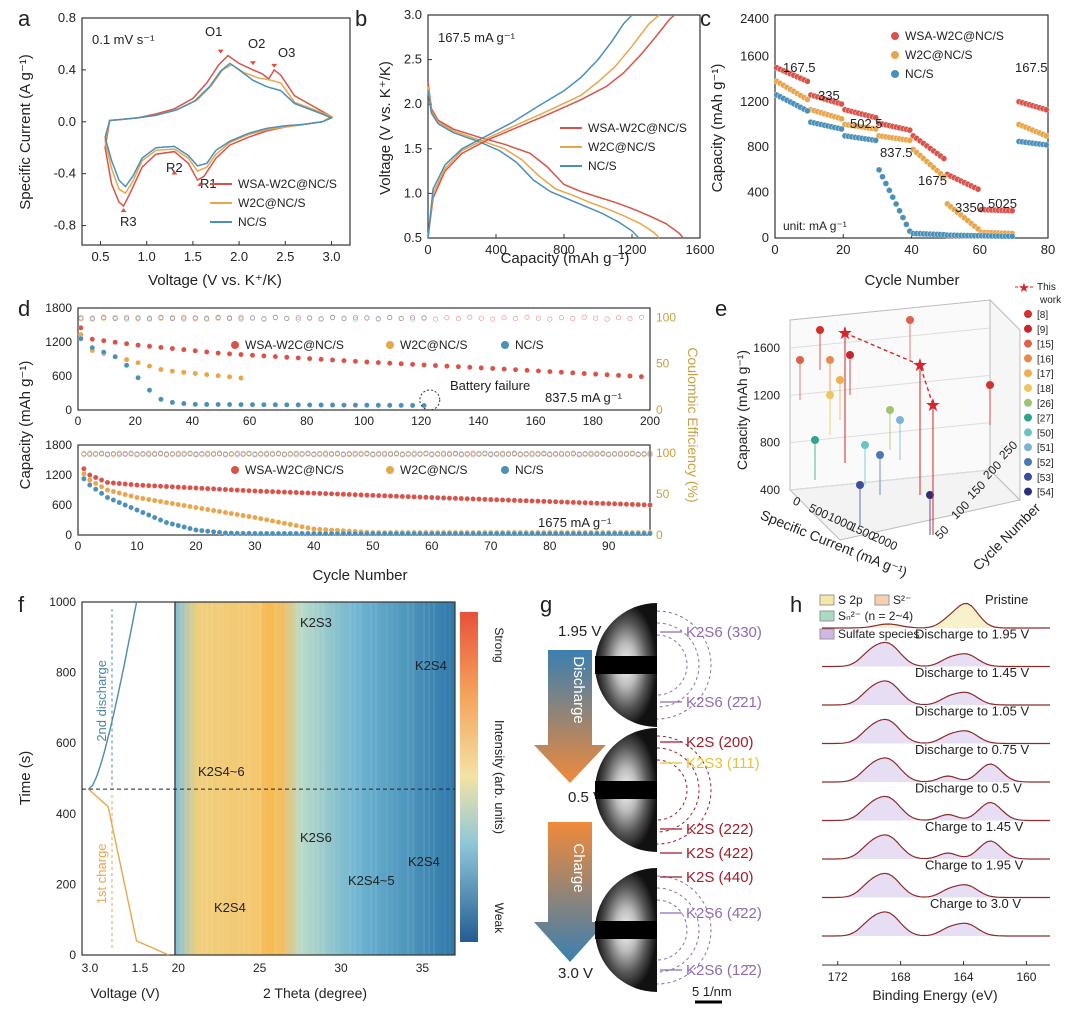  Describe the element at coordinates (724, 913) in the screenshot. I see `panel-g-ring-label: K2S6 (4̄22)` at that location.